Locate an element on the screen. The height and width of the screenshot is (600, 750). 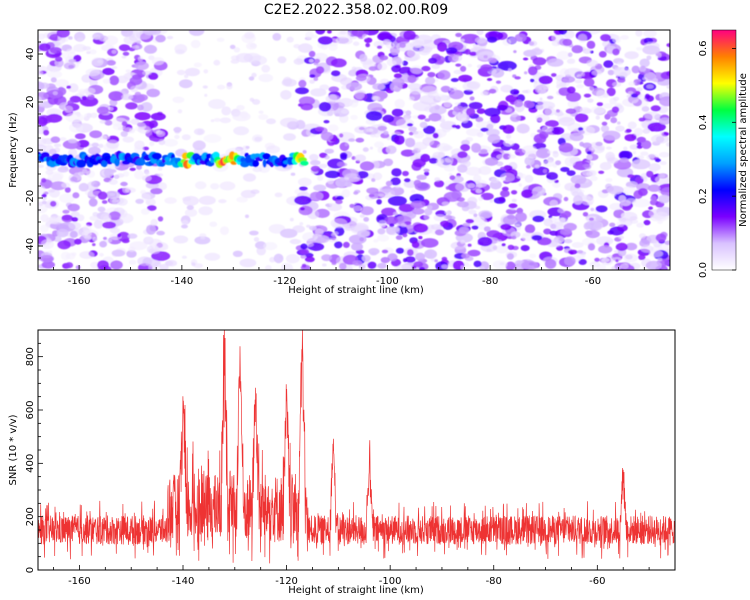
y-tick-label: 600 is located at coordinates (30, 409).